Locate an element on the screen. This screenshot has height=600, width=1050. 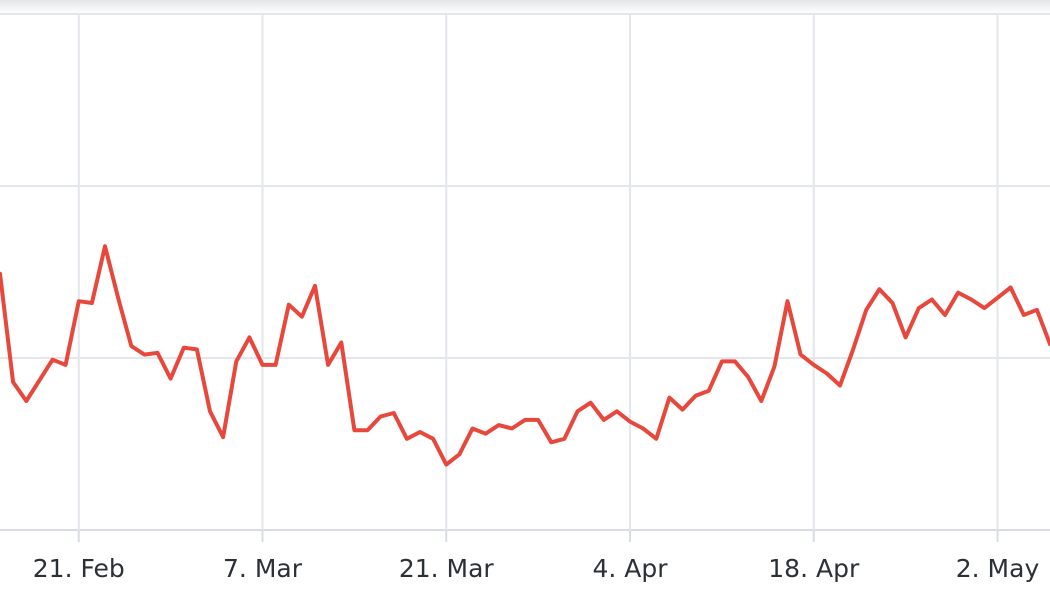
x-tick-label: 2. May is located at coordinates (998, 568).